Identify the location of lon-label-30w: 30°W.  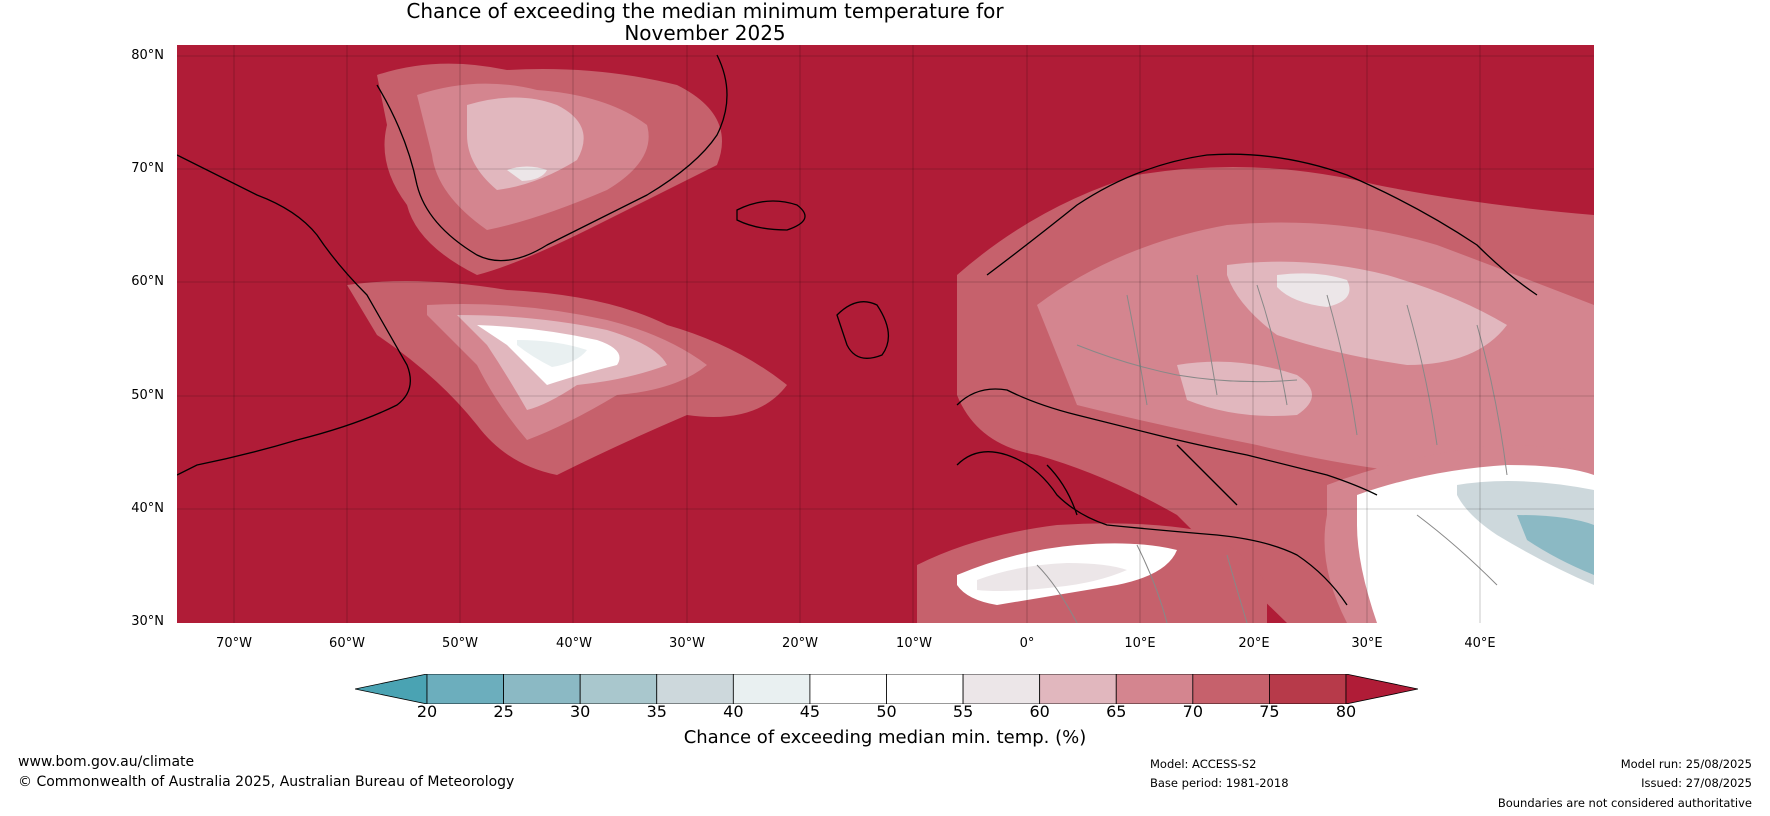
(687, 643).